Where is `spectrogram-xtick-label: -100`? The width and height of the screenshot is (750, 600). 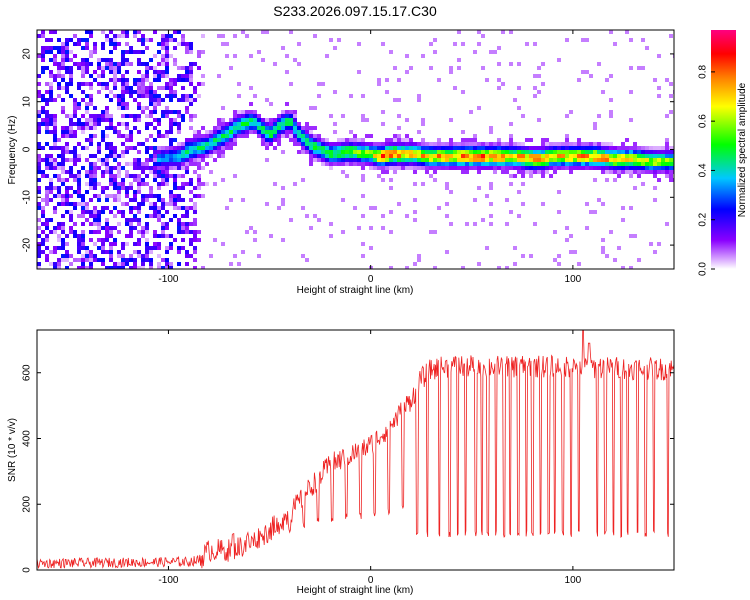
spectrogram-xtick-label: -100 is located at coordinates (168, 279).